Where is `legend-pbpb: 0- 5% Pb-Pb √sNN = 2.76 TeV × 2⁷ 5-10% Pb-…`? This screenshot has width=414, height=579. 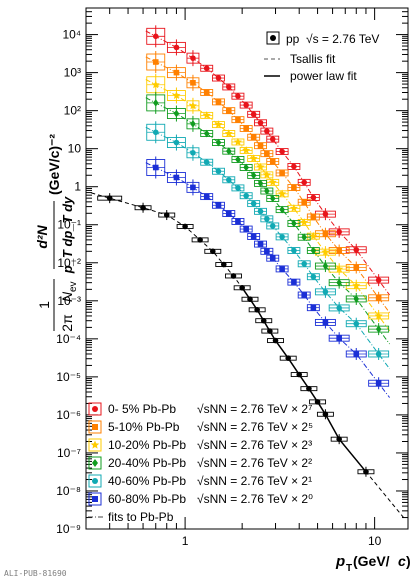
legend-pbpb: 0- 5% Pb-Pb √sNN = 2.76 TeV × 2⁷ 5-10% Pb-… is located at coordinates (200, 454).